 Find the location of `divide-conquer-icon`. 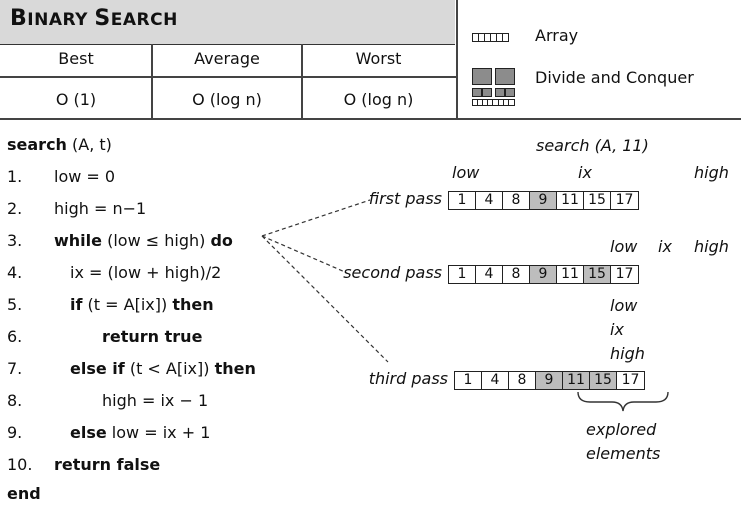

divide-conquer-icon is located at coordinates (493, 87).